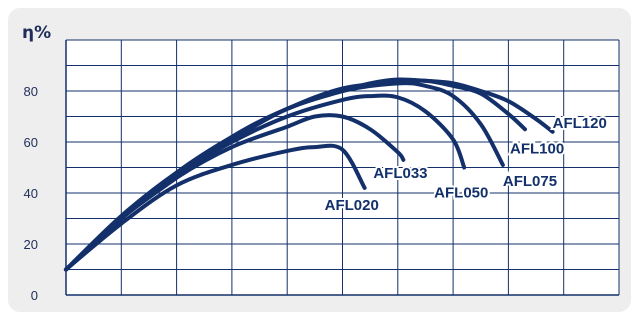 The height and width of the screenshot is (320, 639). Describe the element at coordinates (537, 148) in the screenshot. I see `series-label-afl100: AFL100` at that location.